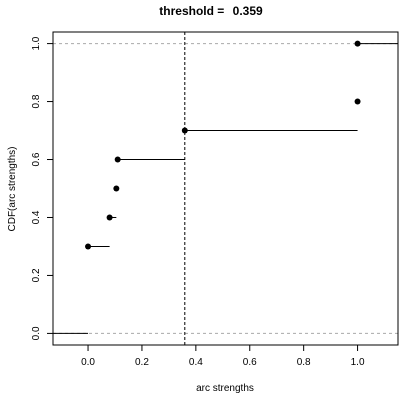 Image resolution: width=406 pixels, height=402 pixels. What do you see at coordinates (36, 159) in the screenshot?
I see `y-tick-label: 0.6` at bounding box center [36, 159].